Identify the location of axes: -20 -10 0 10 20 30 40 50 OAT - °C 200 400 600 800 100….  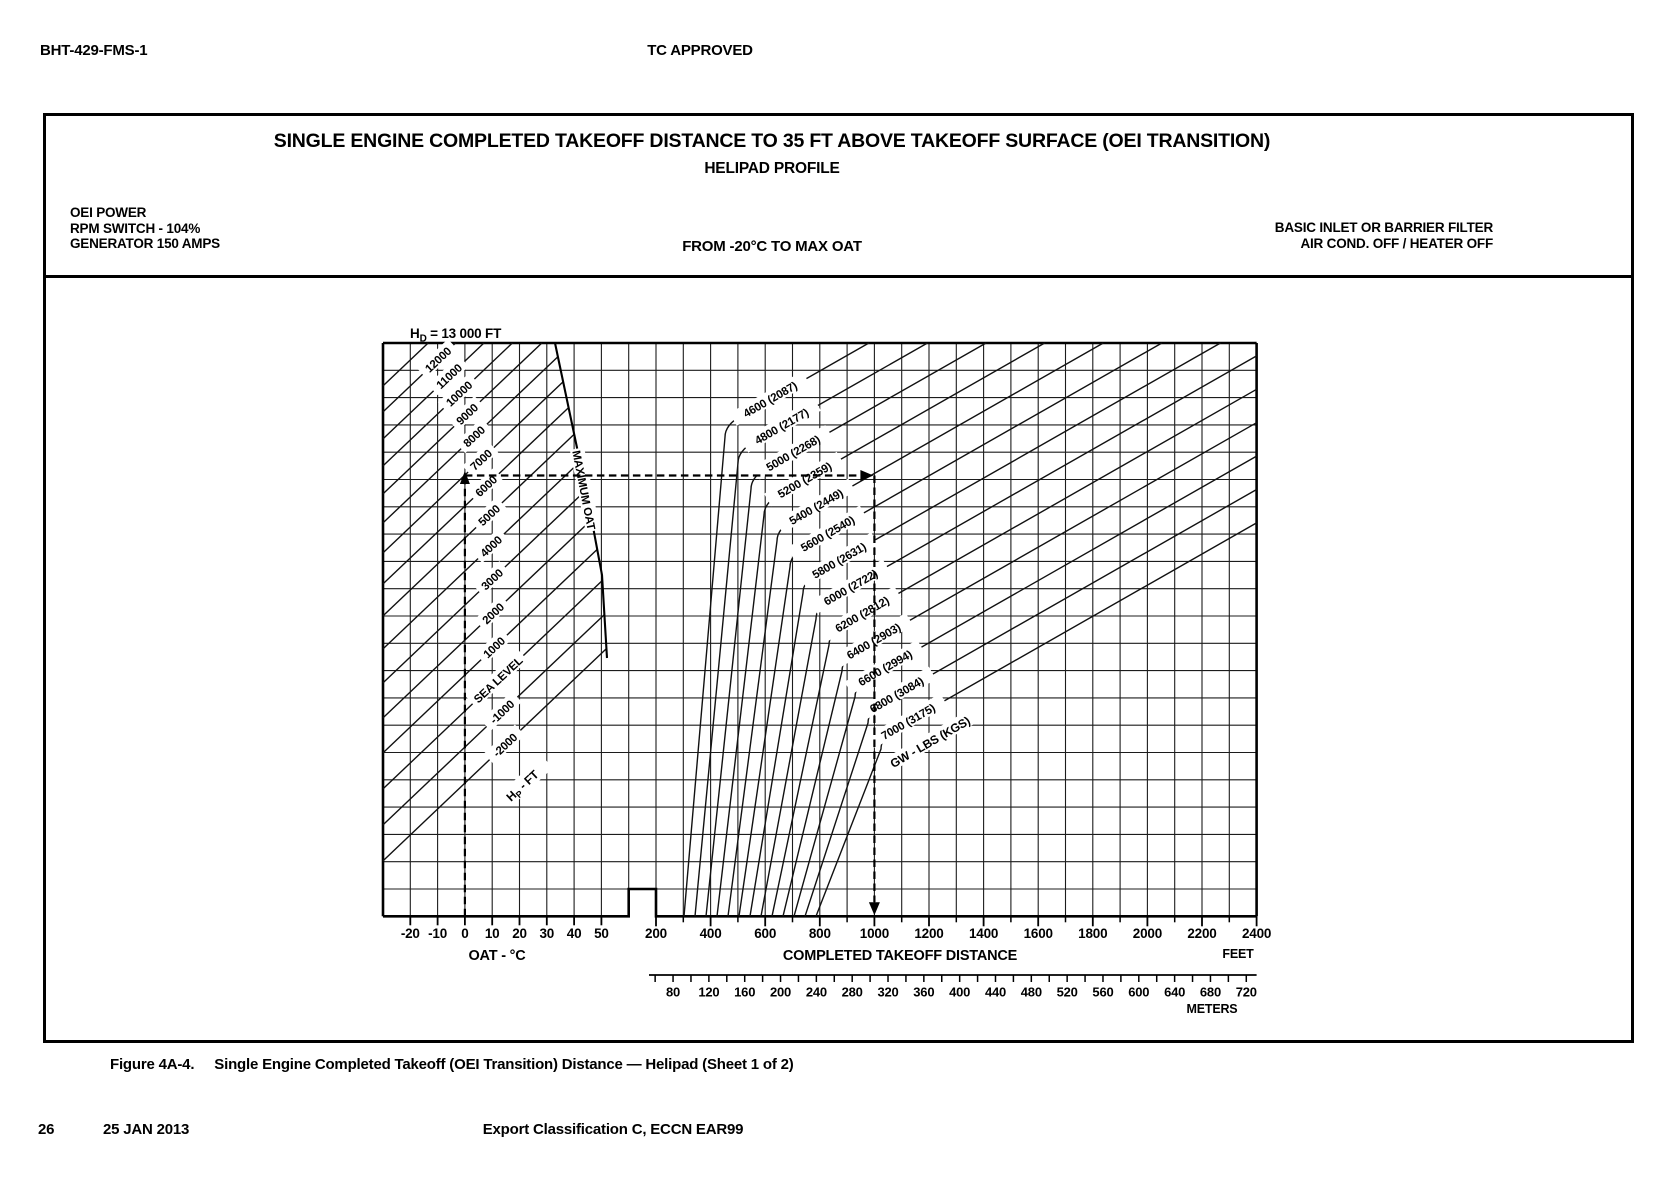
(836, 966).